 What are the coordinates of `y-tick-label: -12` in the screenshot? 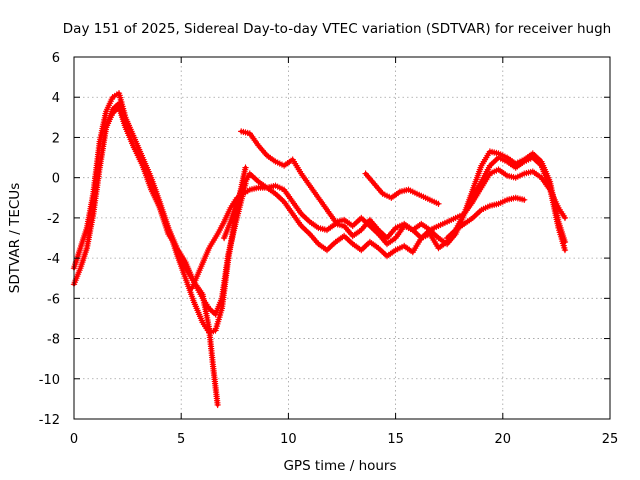 It's located at (49, 420).